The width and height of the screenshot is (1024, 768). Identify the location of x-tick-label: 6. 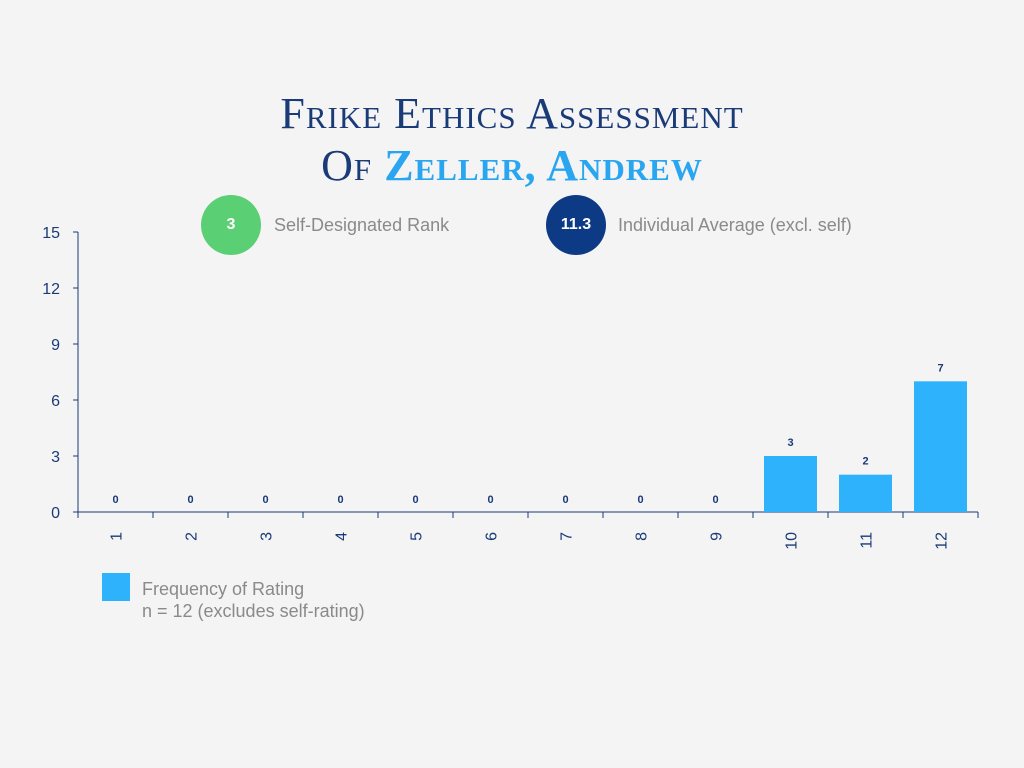
(492, 536).